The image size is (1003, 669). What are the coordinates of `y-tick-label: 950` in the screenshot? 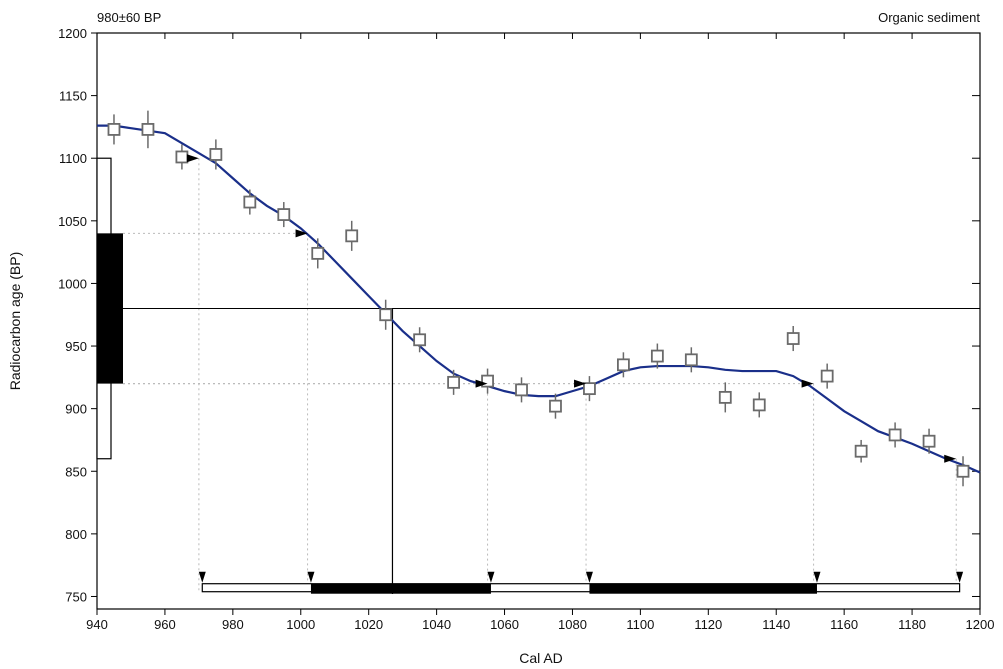 It's located at (76, 346).